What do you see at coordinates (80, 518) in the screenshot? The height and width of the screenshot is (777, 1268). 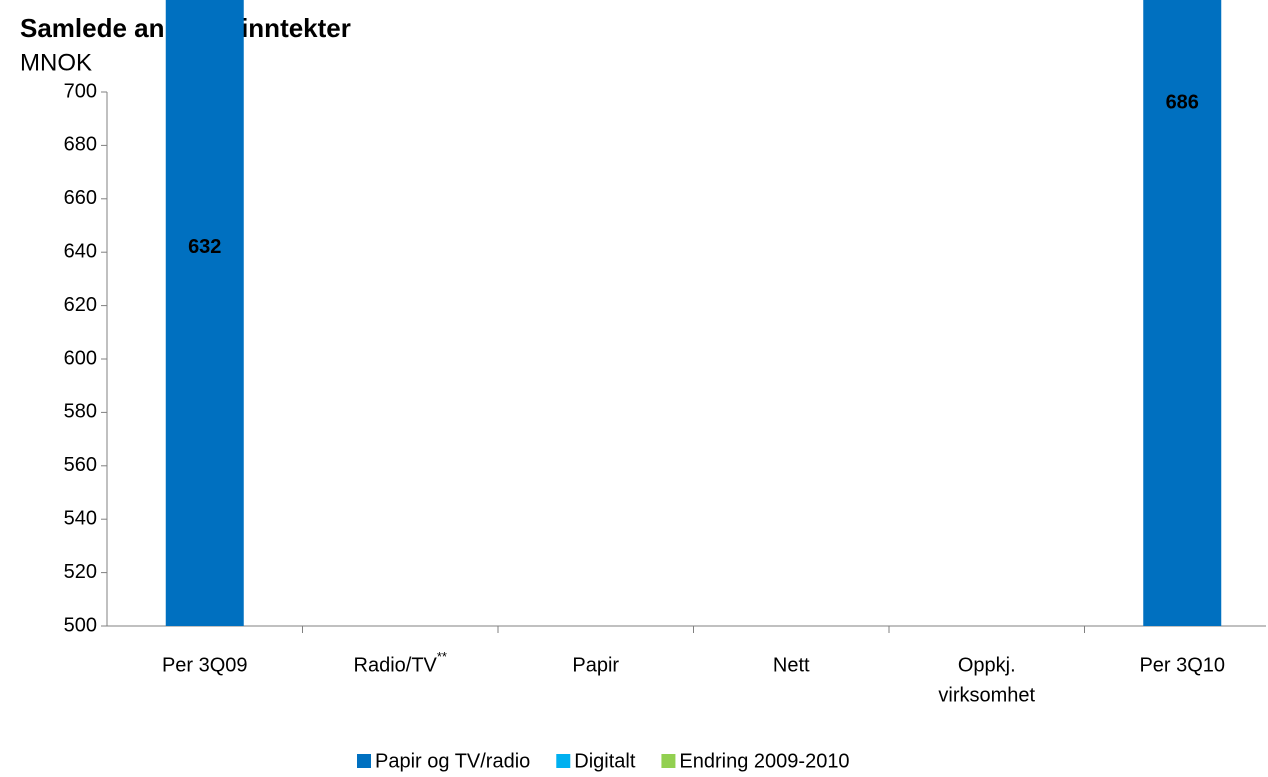 I see `y-tick-label: 540` at bounding box center [80, 518].